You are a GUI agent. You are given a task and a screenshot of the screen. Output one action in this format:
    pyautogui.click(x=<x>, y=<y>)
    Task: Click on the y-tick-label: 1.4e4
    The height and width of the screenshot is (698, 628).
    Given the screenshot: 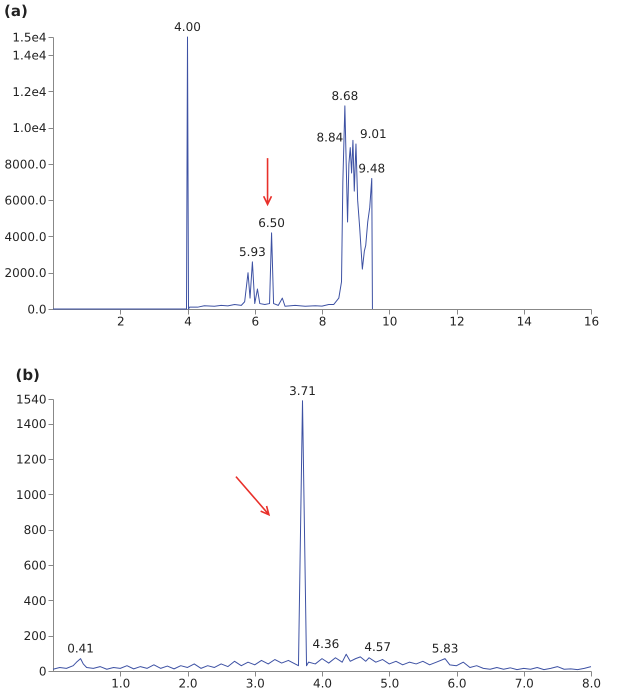 What is the action you would take?
    pyautogui.click(x=29, y=55)
    